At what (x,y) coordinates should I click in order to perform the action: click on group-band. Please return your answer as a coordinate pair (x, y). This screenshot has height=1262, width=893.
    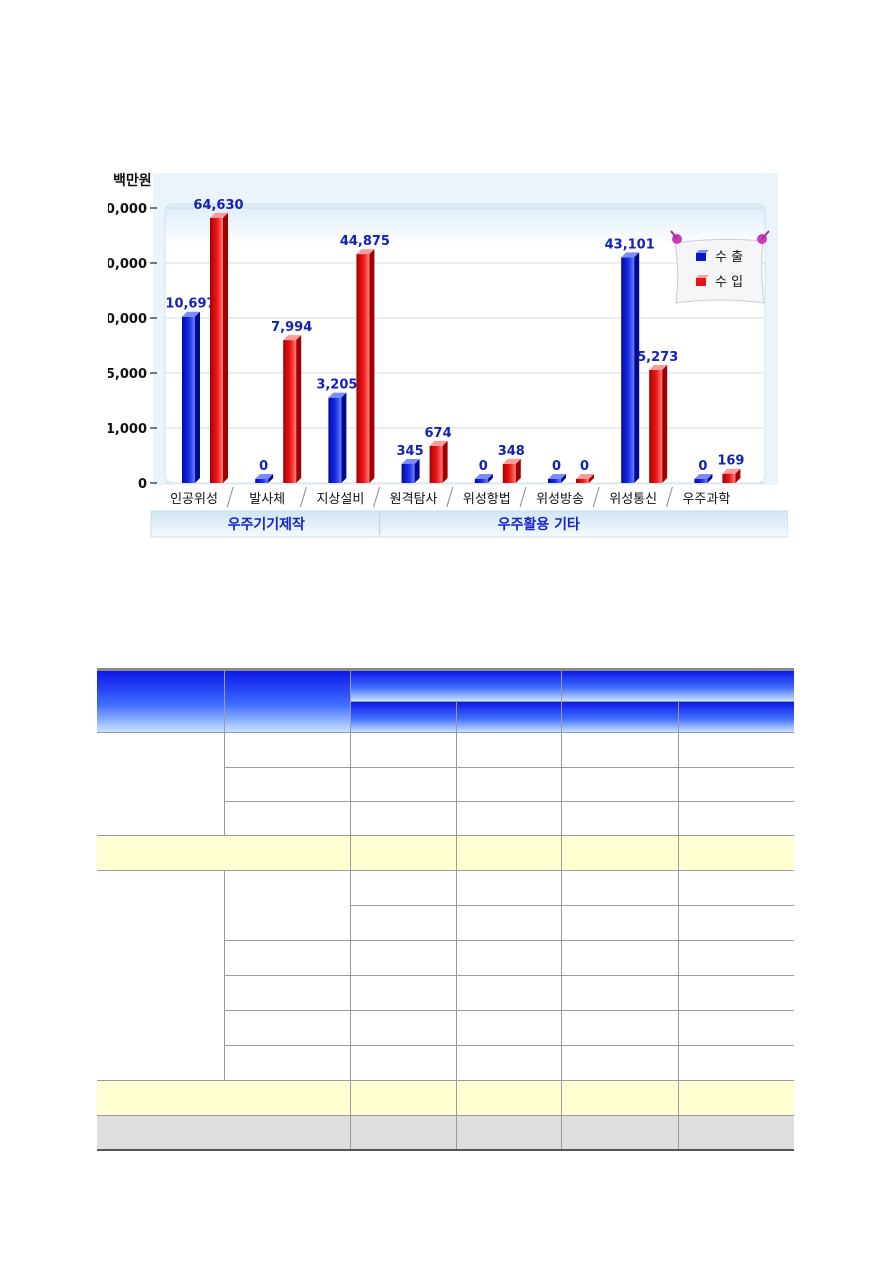
    Looking at the image, I should click on (469, 524).